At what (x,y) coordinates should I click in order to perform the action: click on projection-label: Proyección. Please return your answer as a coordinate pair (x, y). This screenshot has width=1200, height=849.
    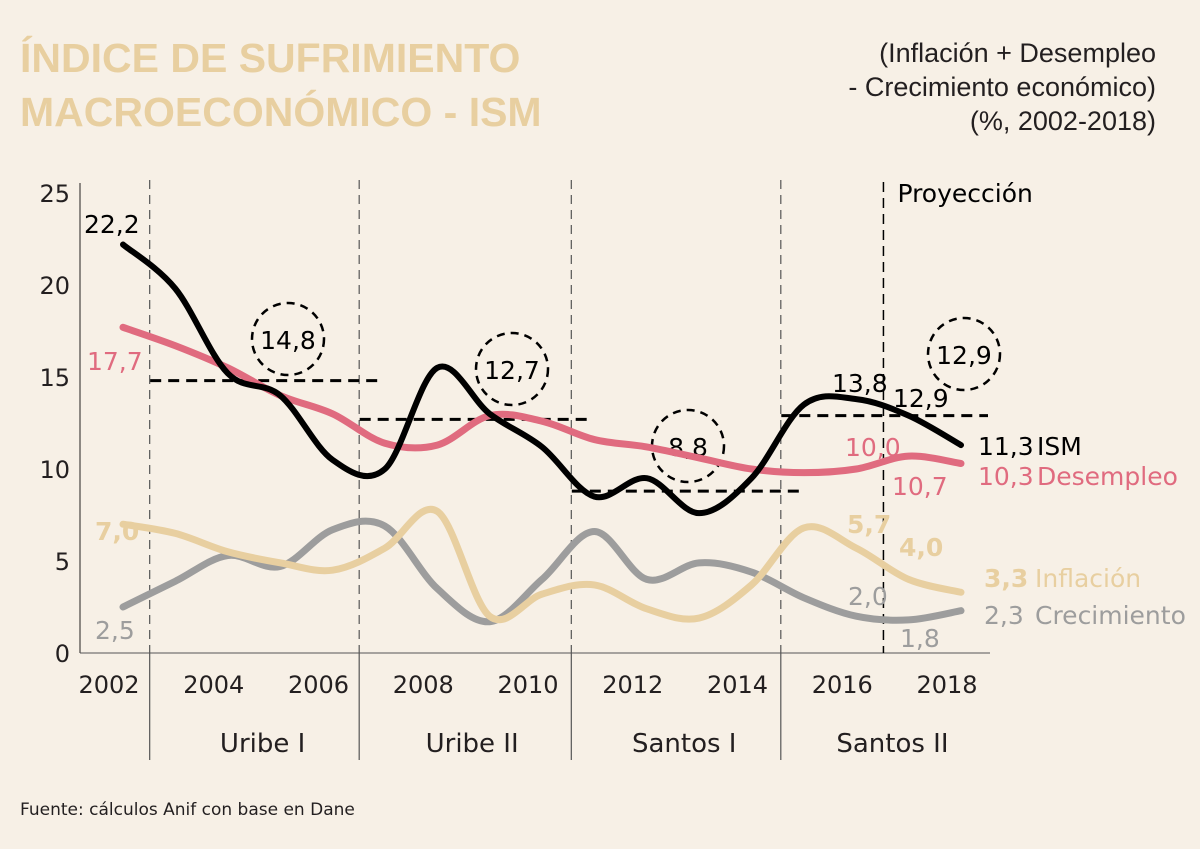
    Looking at the image, I should click on (964, 193).